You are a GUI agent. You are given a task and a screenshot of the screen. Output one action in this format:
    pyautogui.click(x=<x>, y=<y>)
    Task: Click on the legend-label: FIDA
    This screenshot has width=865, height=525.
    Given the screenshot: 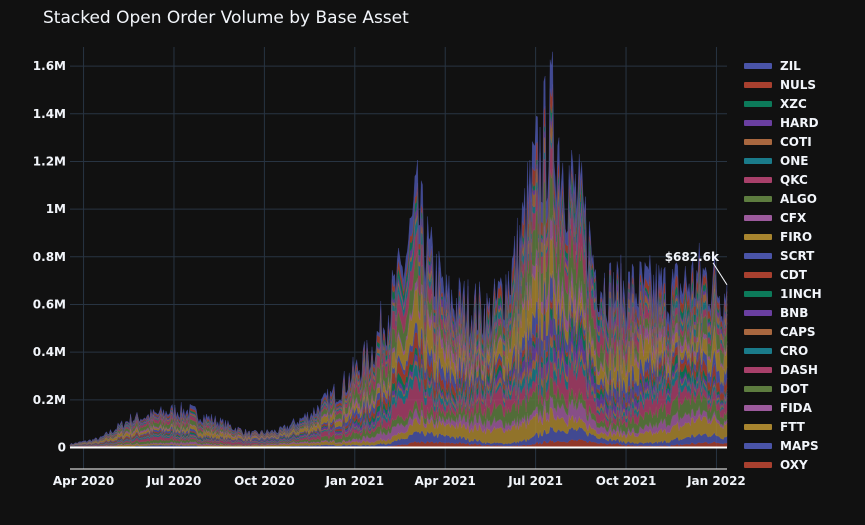 What is the action you would take?
    pyautogui.click(x=796, y=407)
    